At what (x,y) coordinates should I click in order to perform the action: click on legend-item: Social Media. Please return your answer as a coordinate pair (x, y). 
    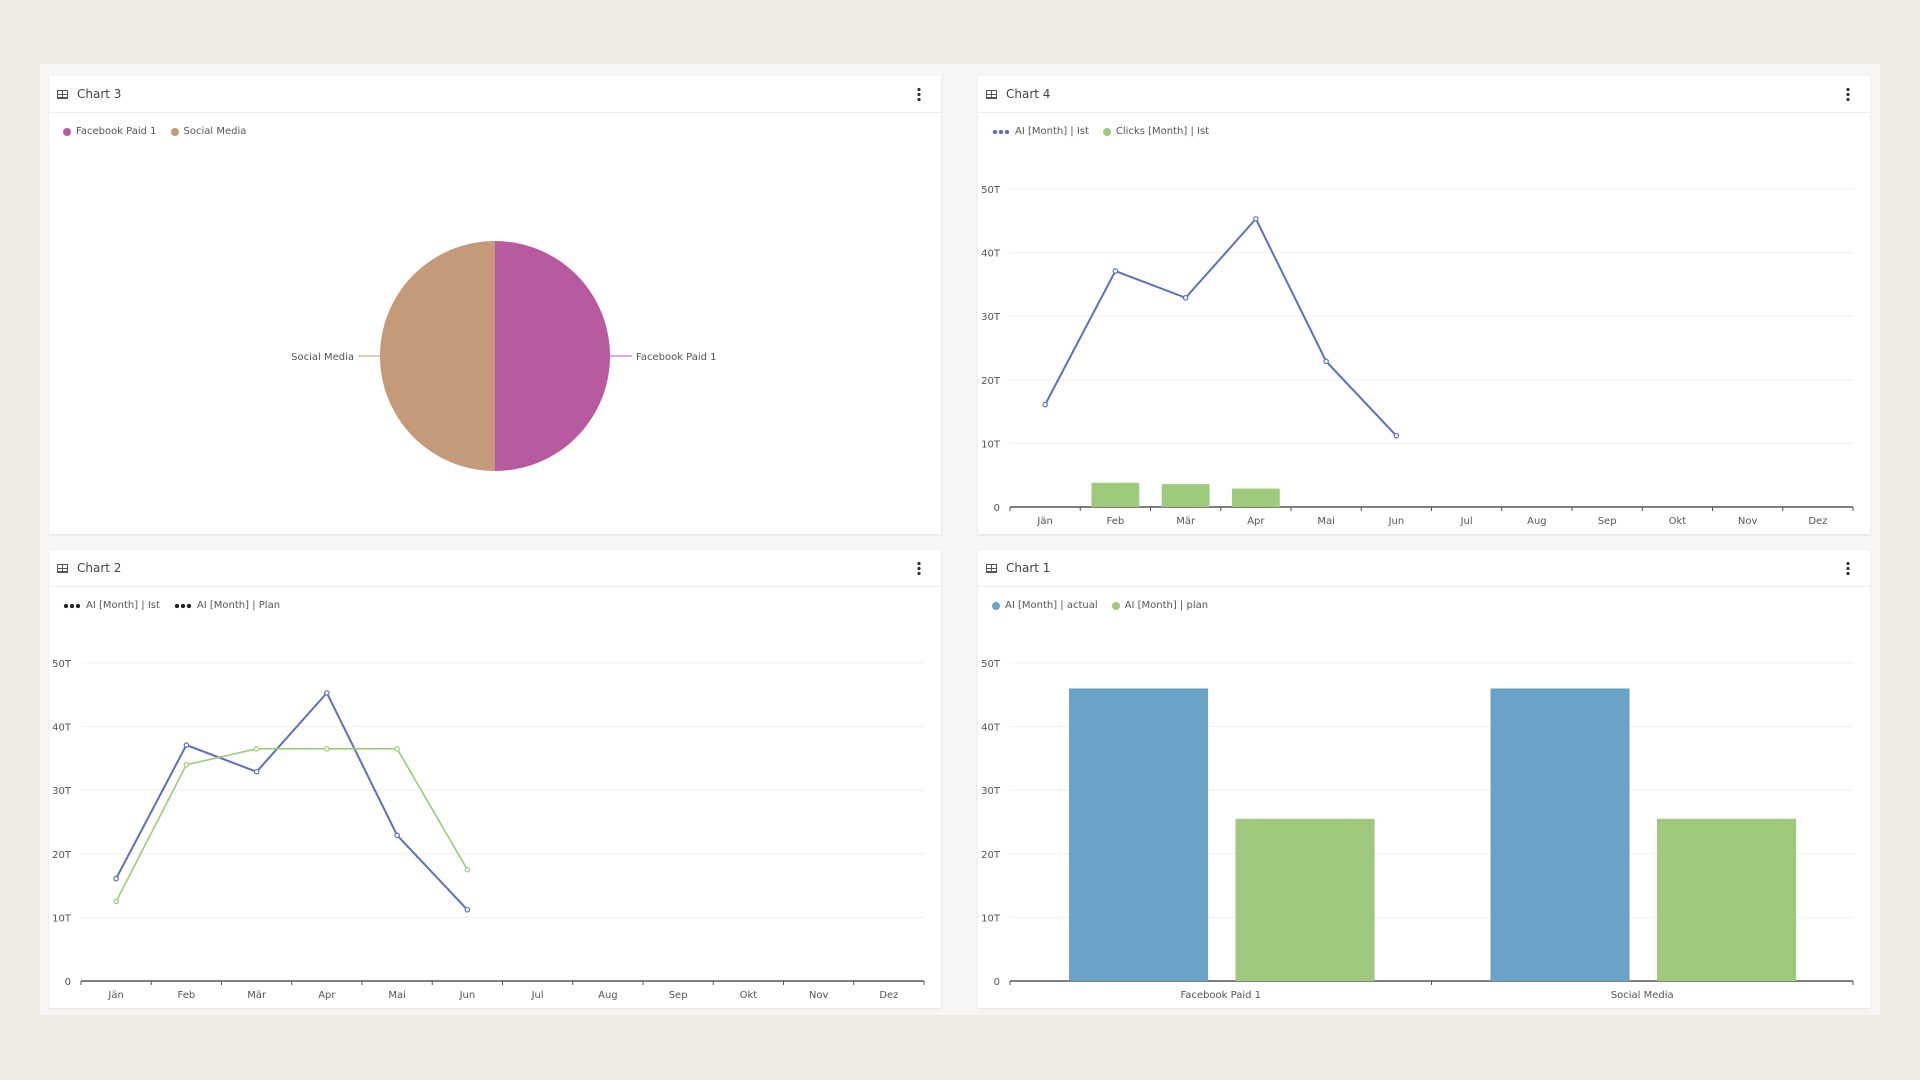
    Looking at the image, I should click on (208, 131).